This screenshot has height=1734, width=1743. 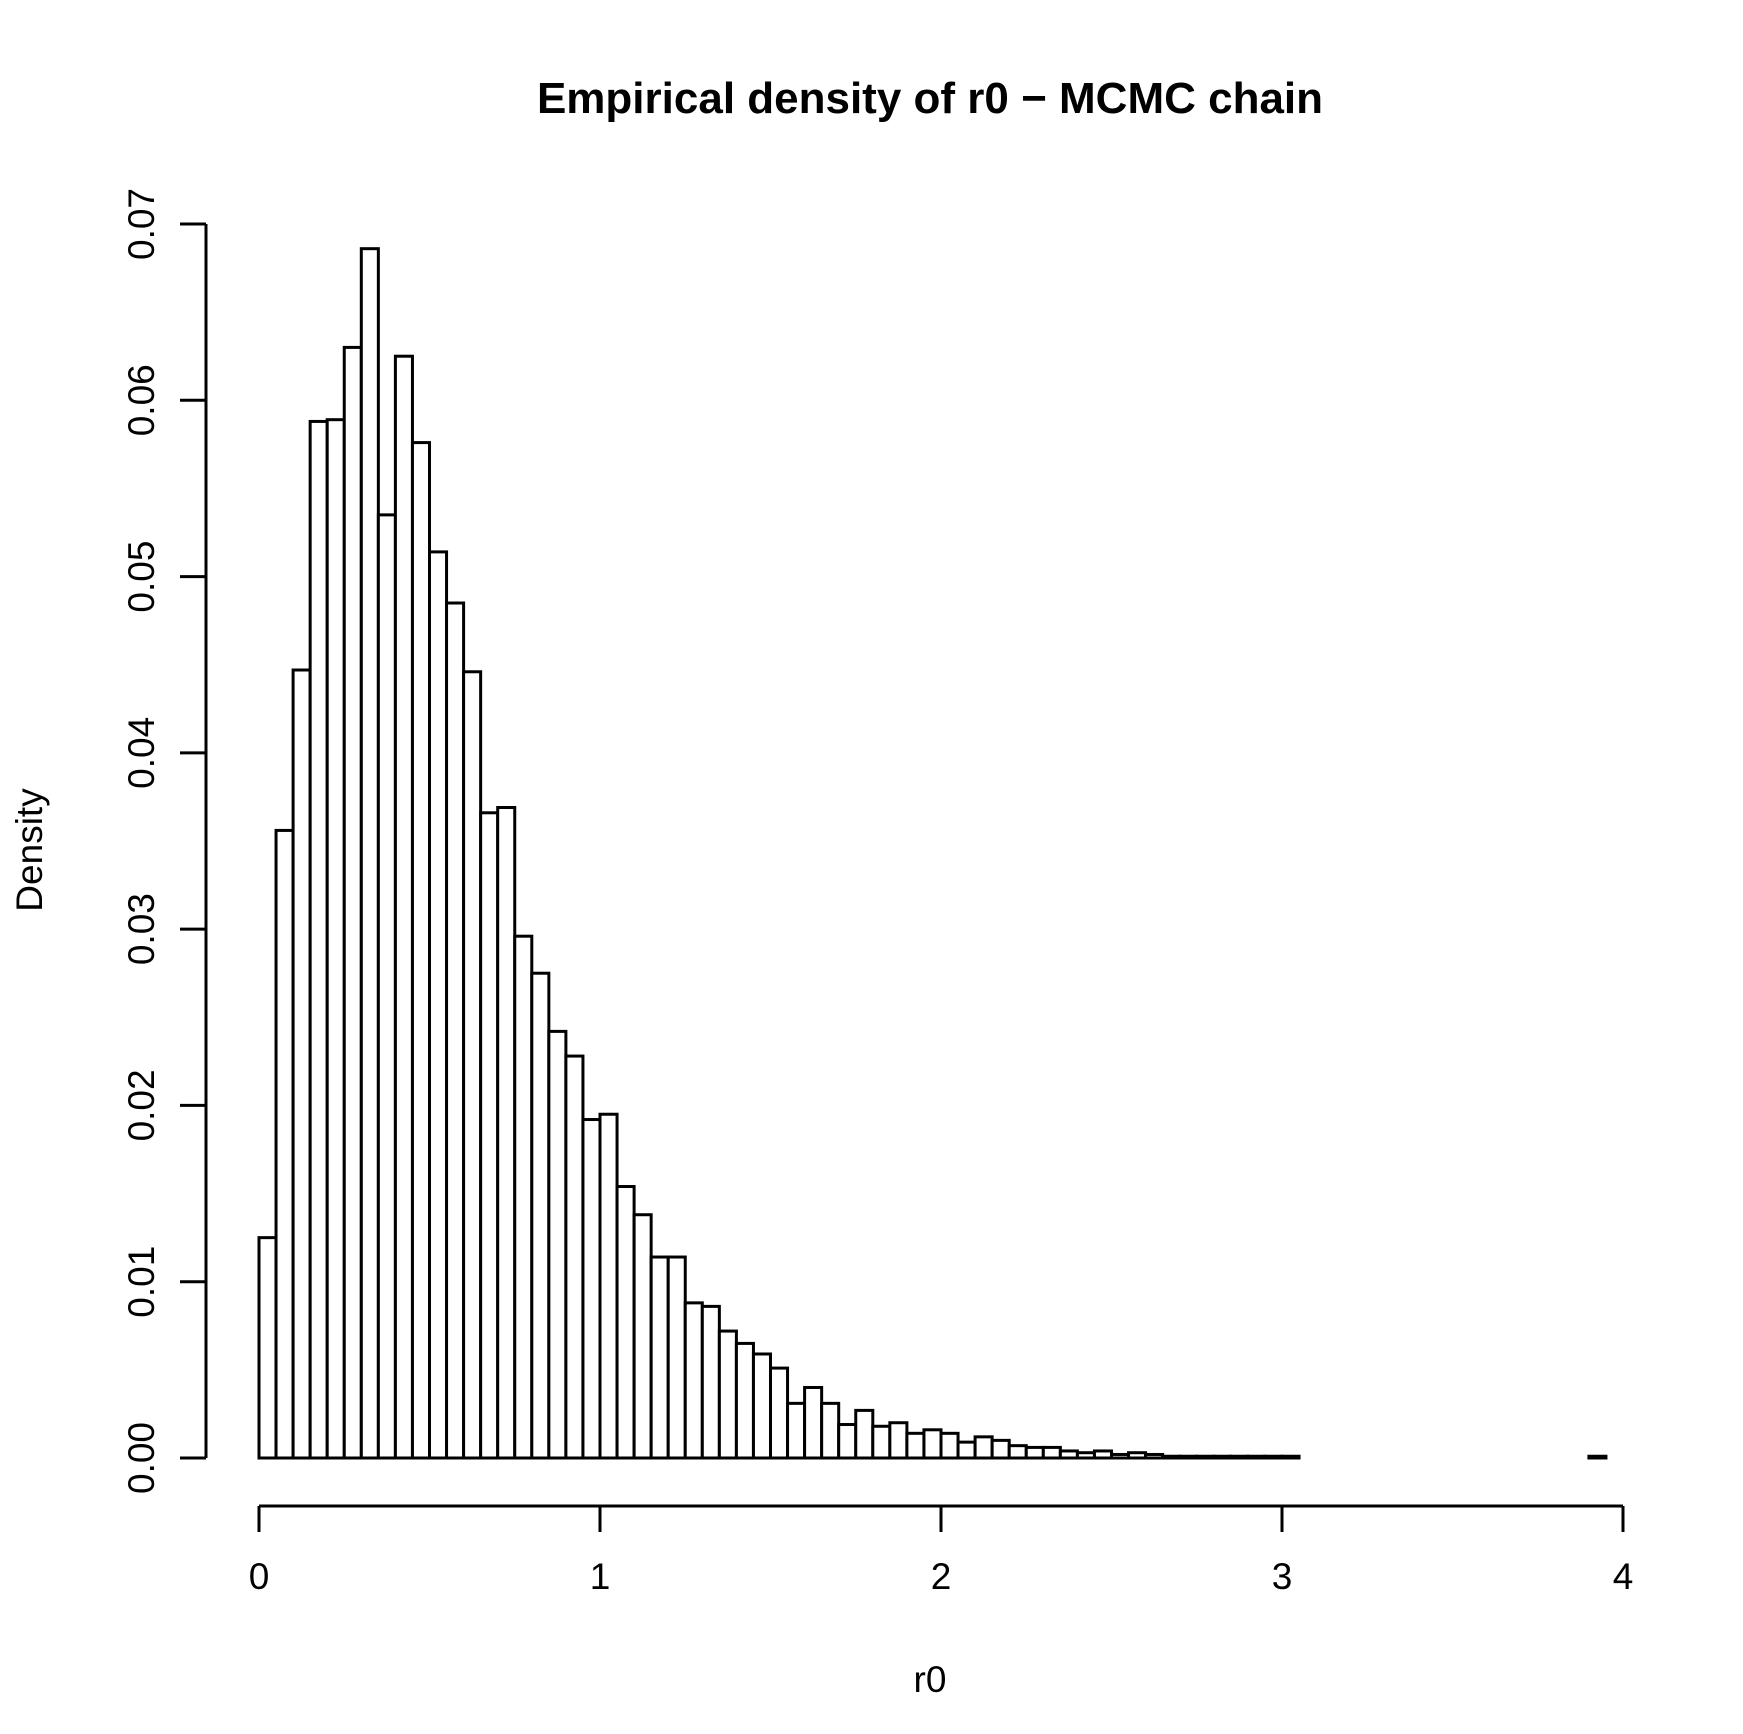 What do you see at coordinates (259, 1576) in the screenshot?
I see `x-tick-label: 0` at bounding box center [259, 1576].